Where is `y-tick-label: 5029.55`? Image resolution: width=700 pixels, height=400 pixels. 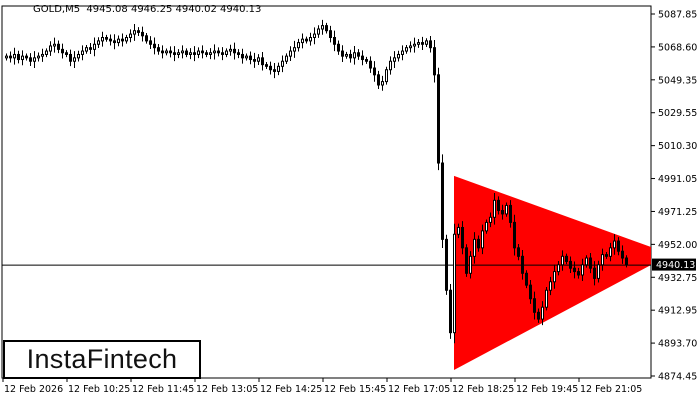 y-tick-label: 5029.55 is located at coordinates (677, 113).